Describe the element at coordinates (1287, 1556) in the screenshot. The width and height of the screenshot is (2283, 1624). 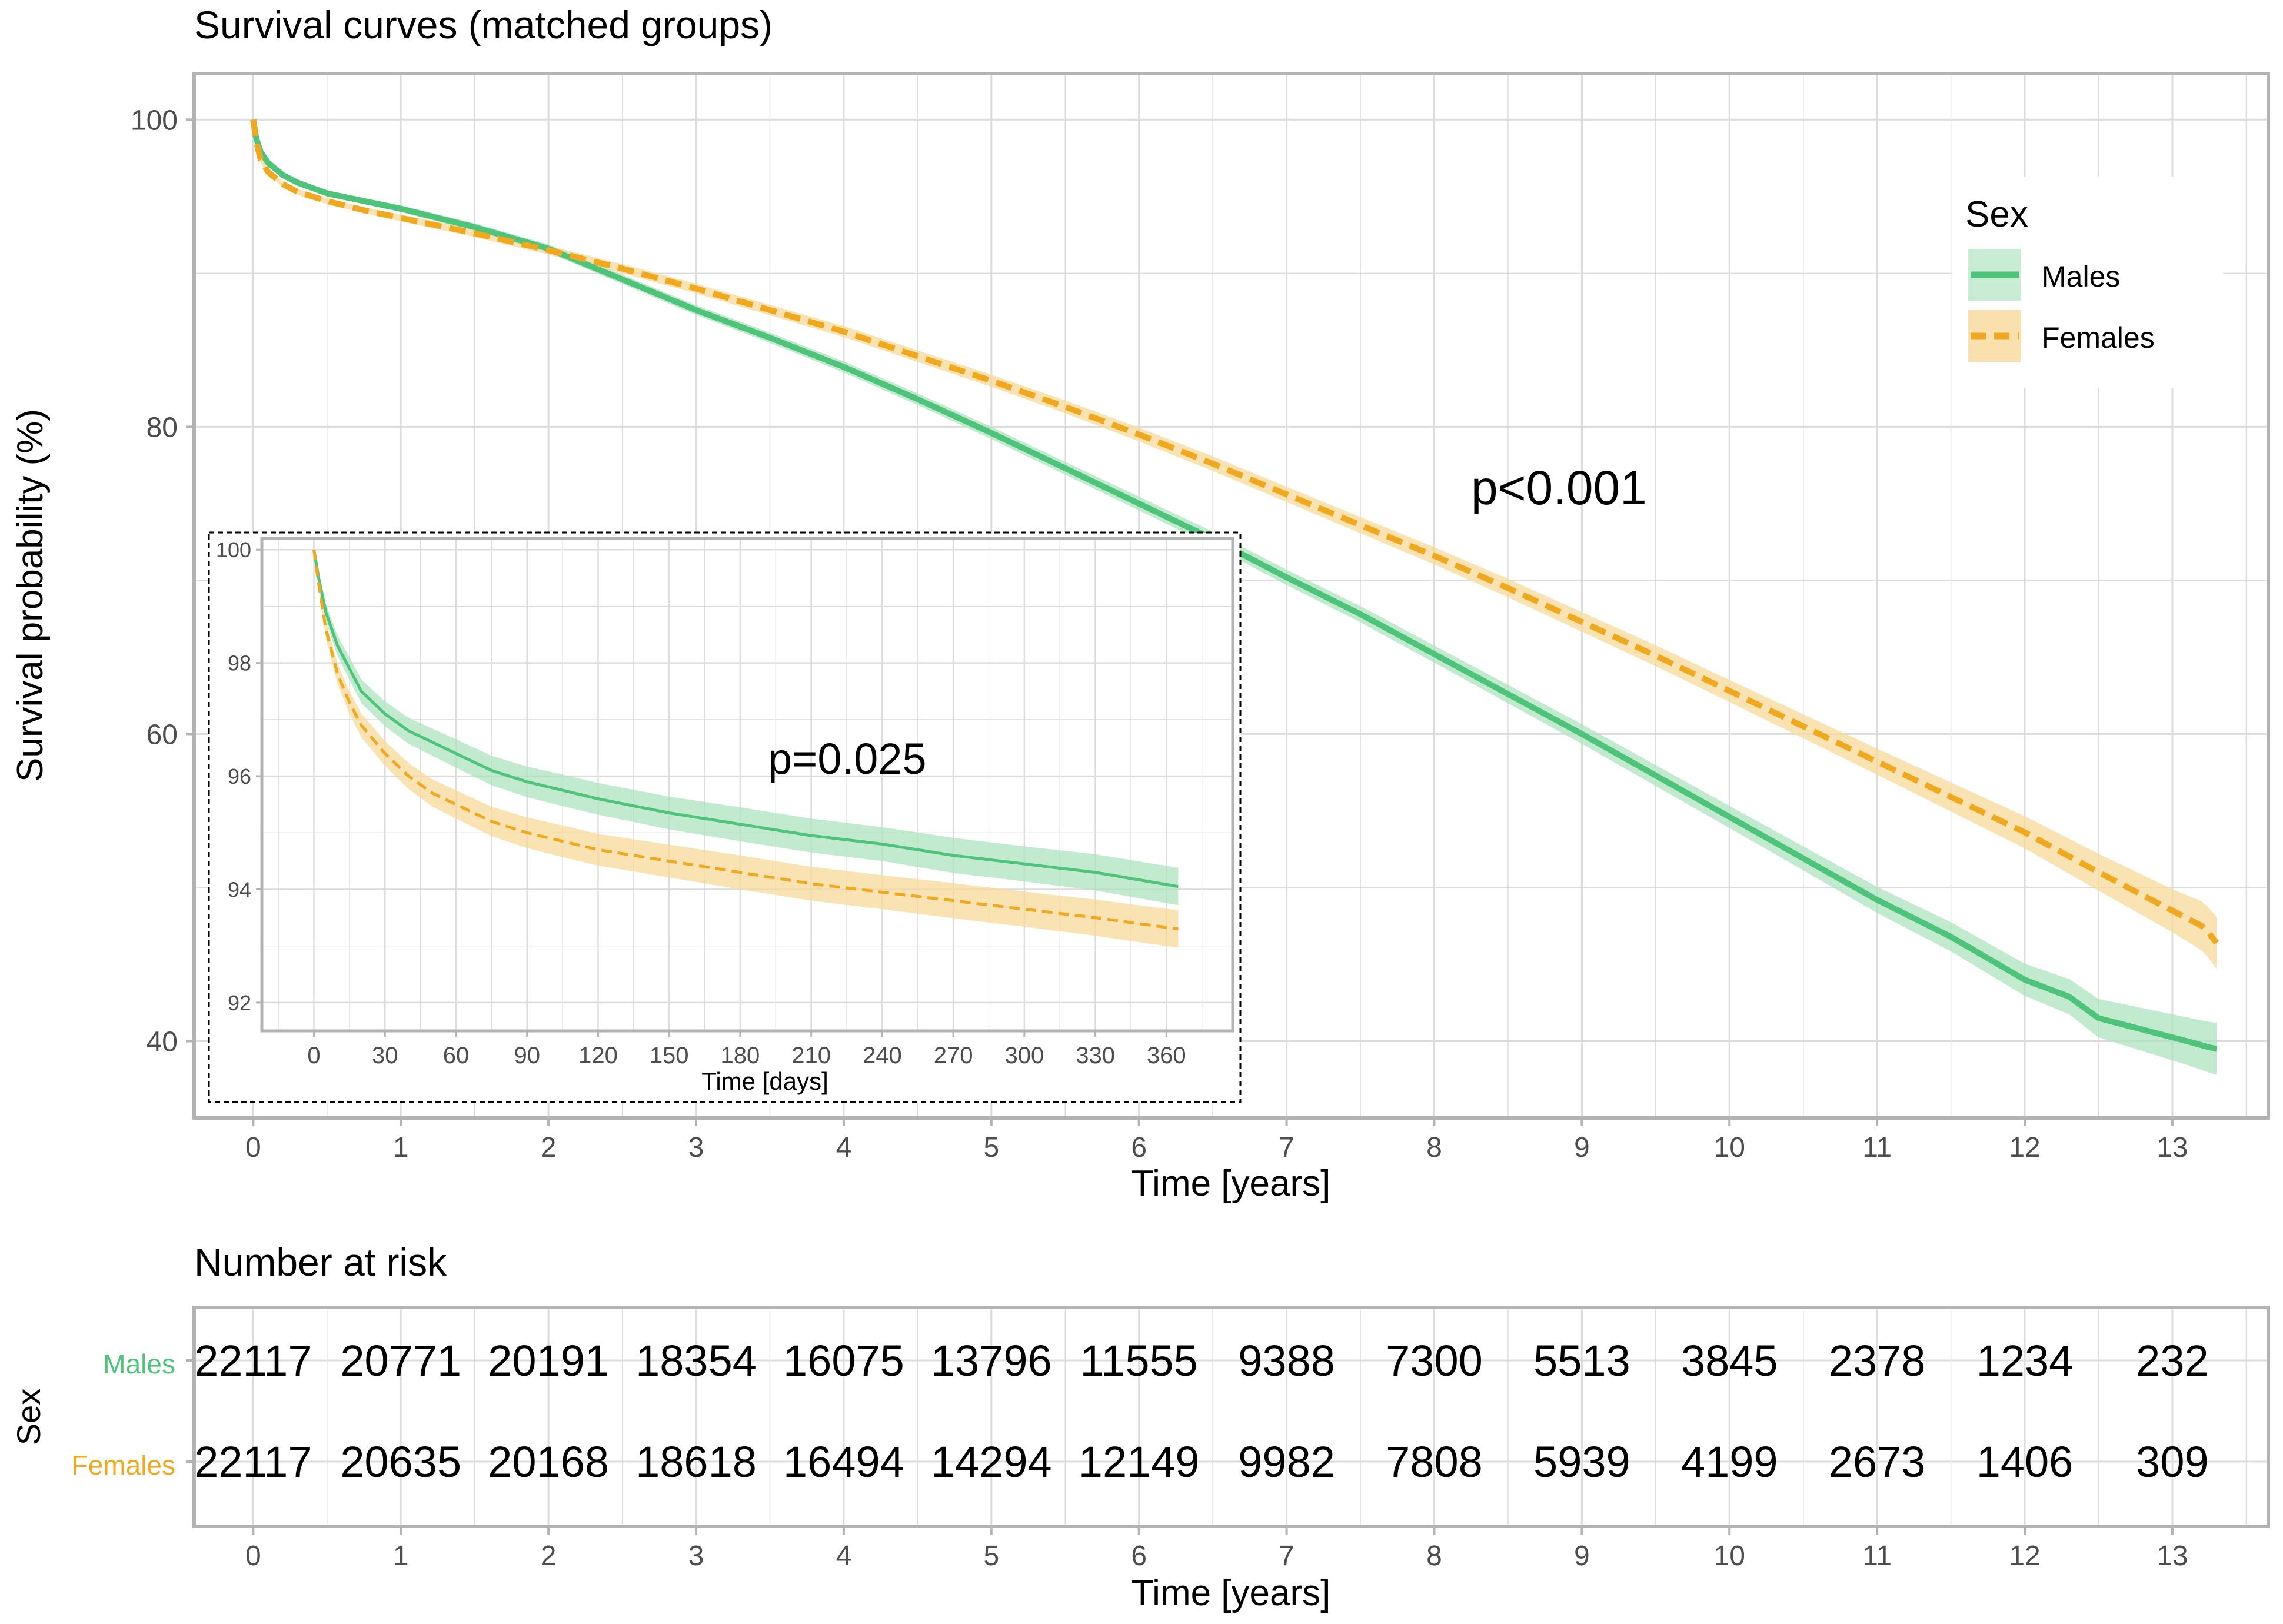
I see `risk-x-tick-label: 7` at that location.